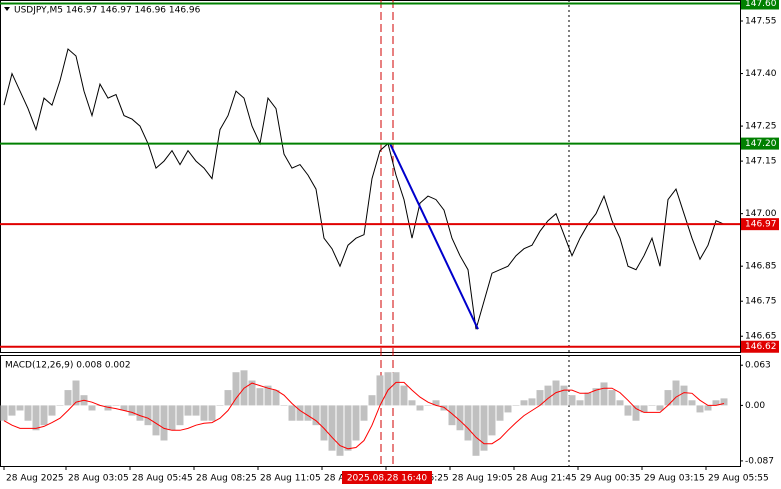  I want to click on chart-title: USDJPY,M5 146.97 146.97 146.96 146.96, so click(107, 11).